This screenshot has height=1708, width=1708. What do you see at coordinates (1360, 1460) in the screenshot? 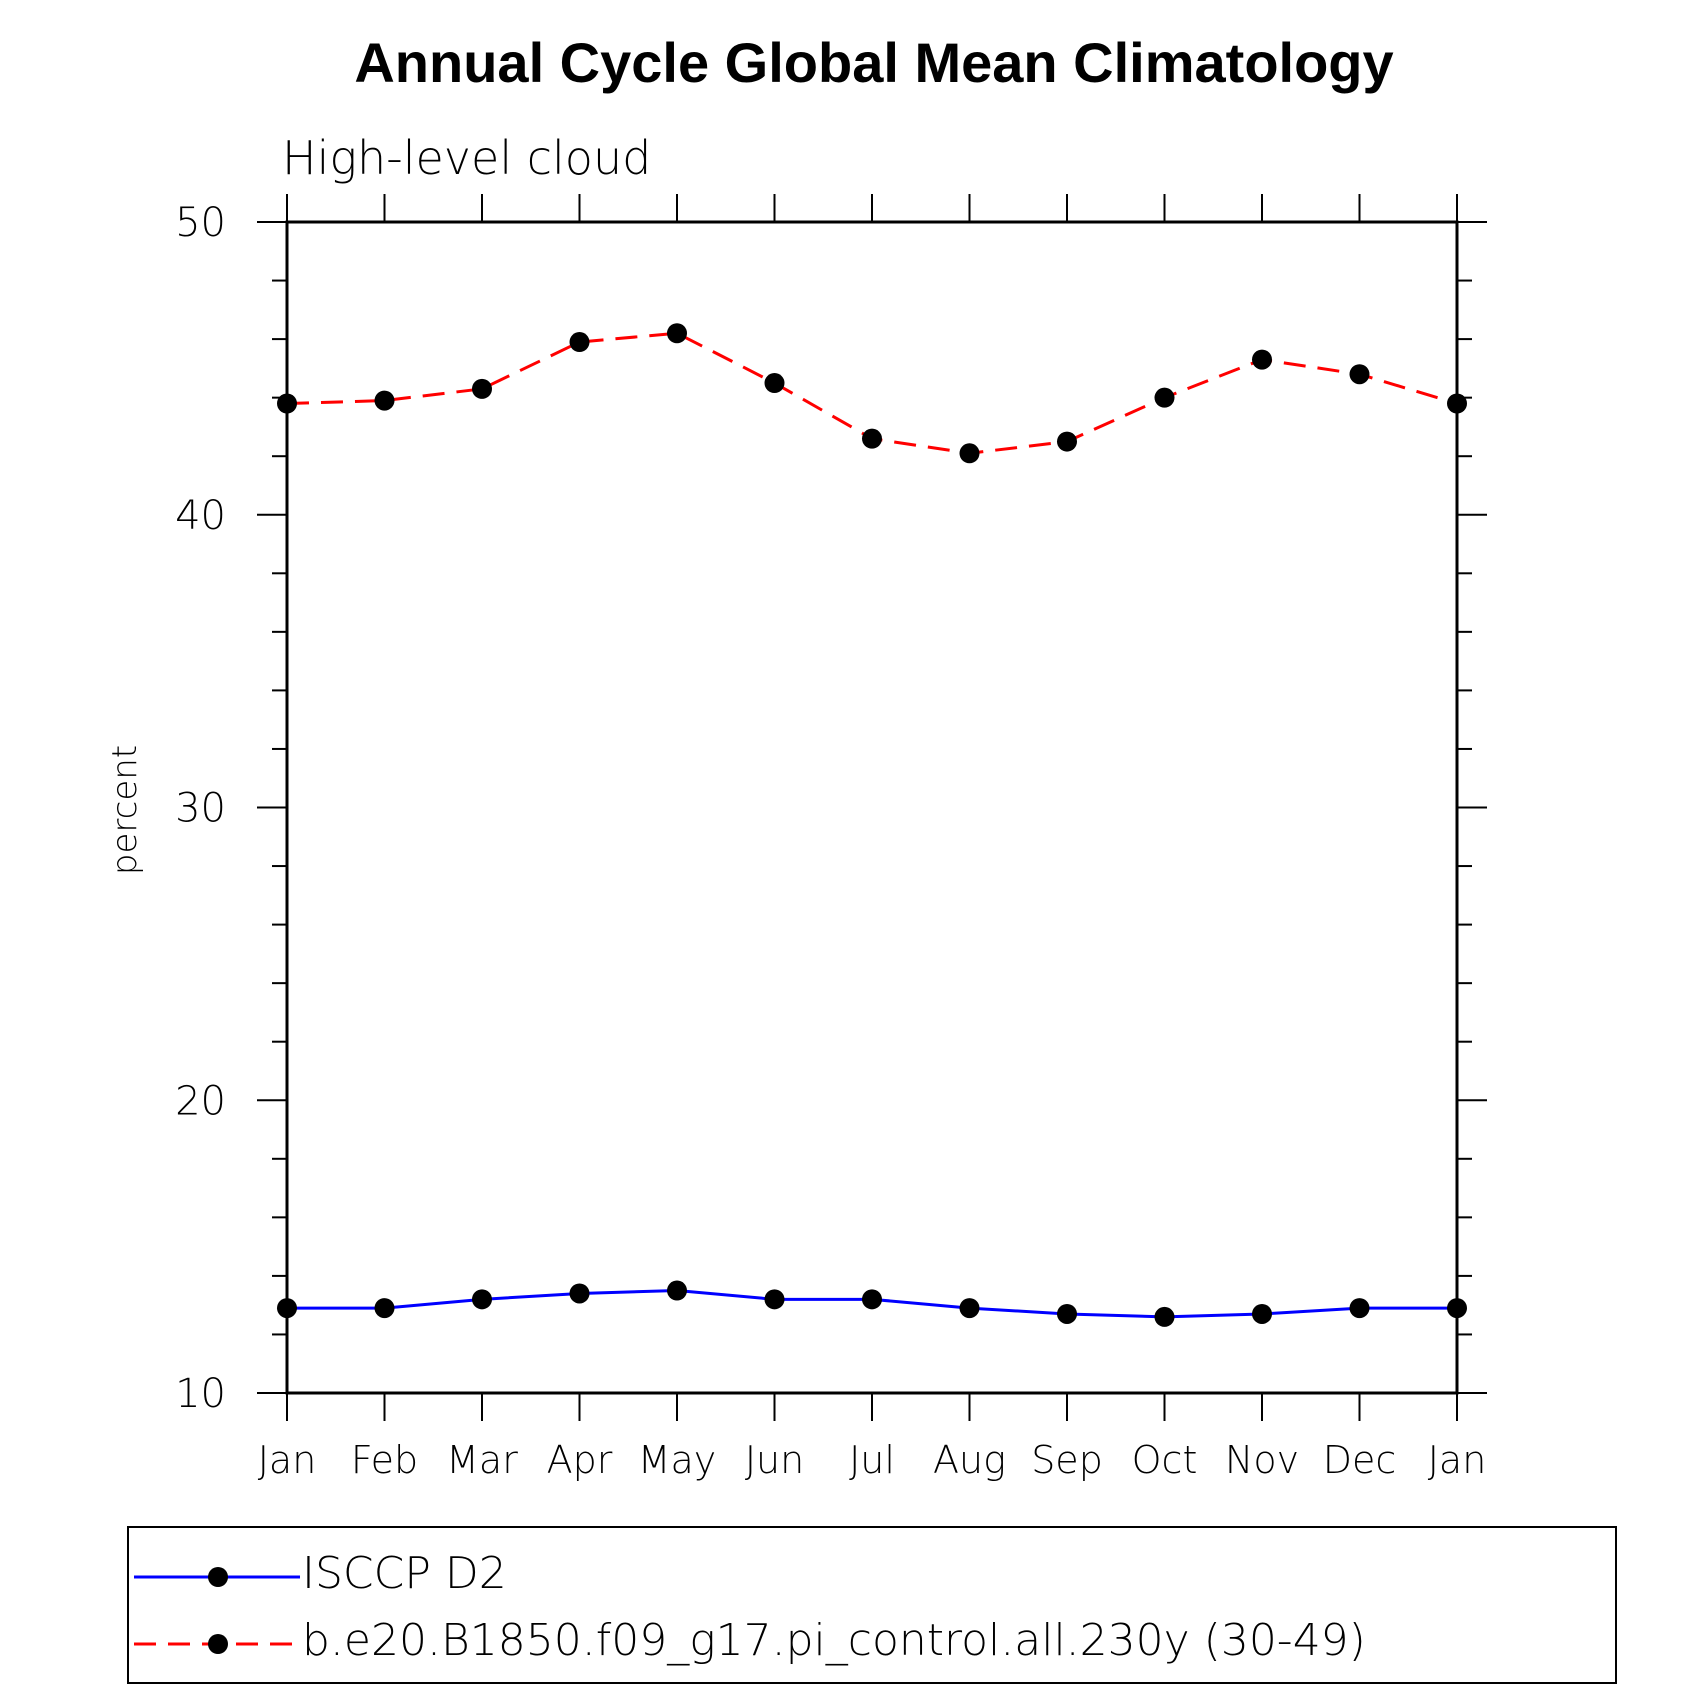
I see `x-tick-label: Dec` at bounding box center [1360, 1460].